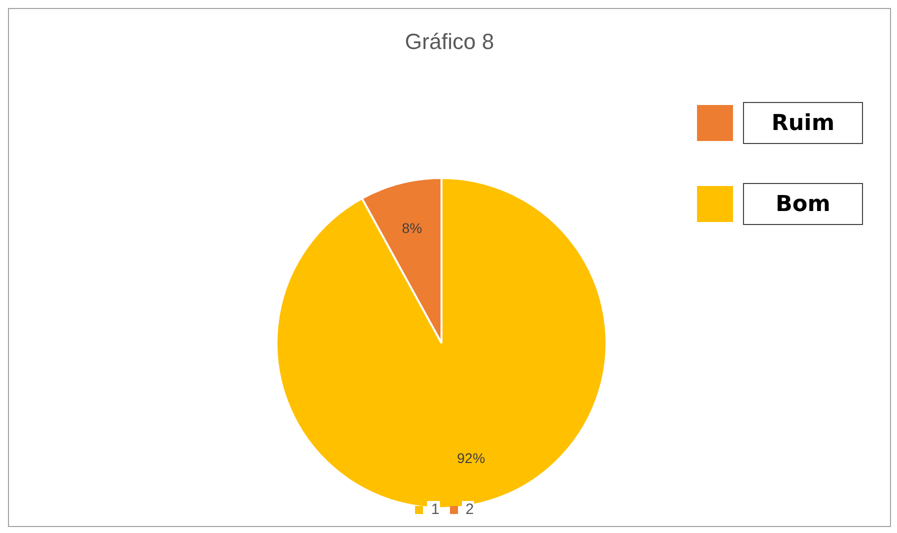 Image resolution: width=897 pixels, height=533 pixels. What do you see at coordinates (803, 204) in the screenshot?
I see `text: Bom` at bounding box center [803, 204].